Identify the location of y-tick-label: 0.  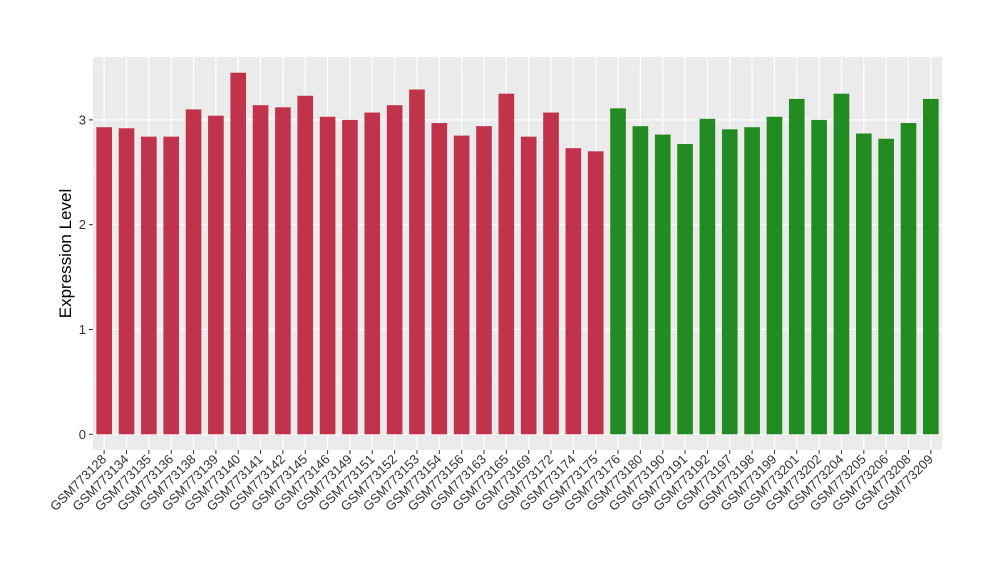
(82, 434).